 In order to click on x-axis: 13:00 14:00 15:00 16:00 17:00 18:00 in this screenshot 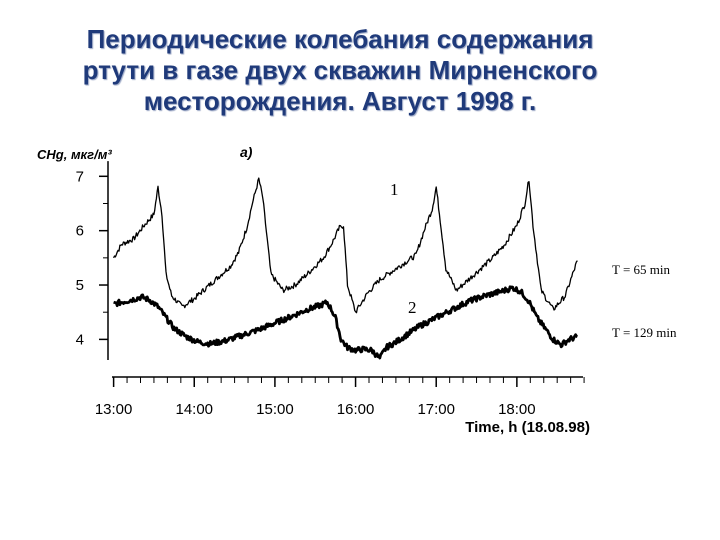, I will do `click(340, 397)`.